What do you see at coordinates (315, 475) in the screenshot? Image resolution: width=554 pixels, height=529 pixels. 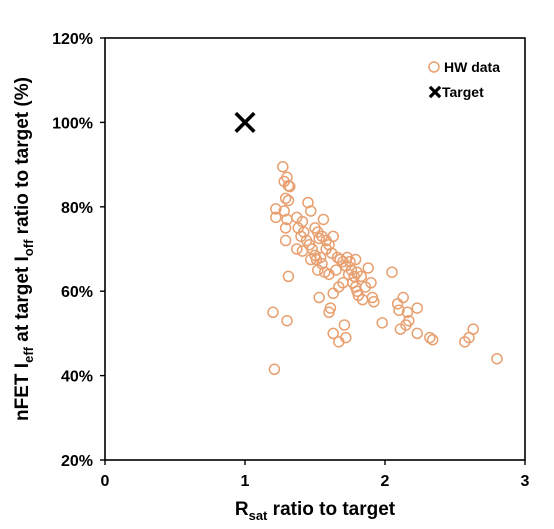 I see `x-axis-ticks: 0 1 2 3` at bounding box center [315, 475].